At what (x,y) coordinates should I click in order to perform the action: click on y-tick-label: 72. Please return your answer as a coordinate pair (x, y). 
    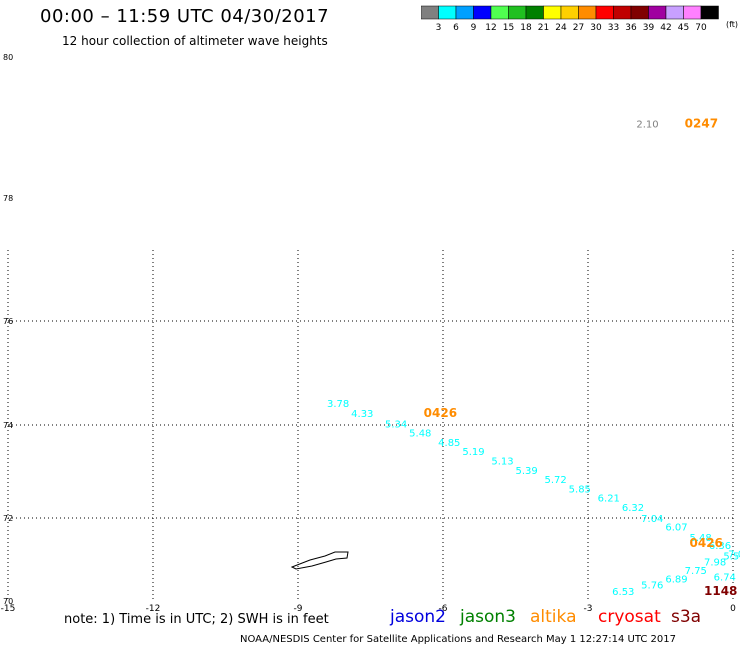
    Looking at the image, I should click on (8, 518).